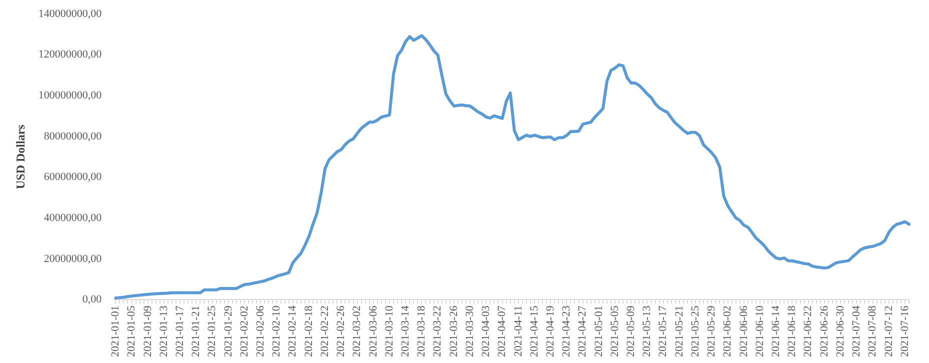 The height and width of the screenshot is (363, 929). What do you see at coordinates (808, 331) in the screenshot?
I see `x-tick-label: 2021-06-22` at bounding box center [808, 331].